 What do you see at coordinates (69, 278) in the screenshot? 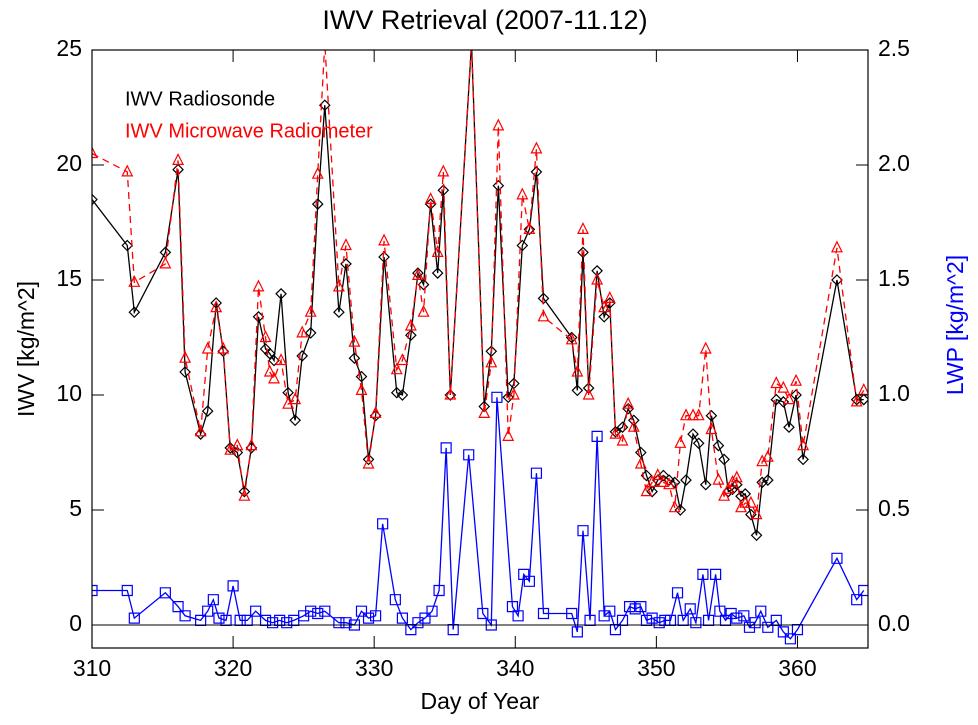
I see `y-tick-label: 15` at bounding box center [69, 278].